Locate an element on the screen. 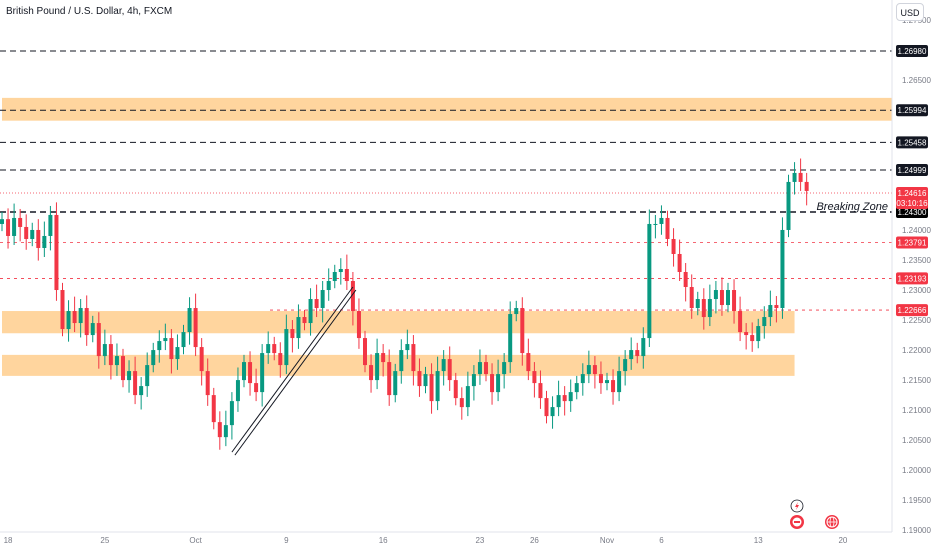  economic-event-flag-icon is located at coordinates (797, 522).